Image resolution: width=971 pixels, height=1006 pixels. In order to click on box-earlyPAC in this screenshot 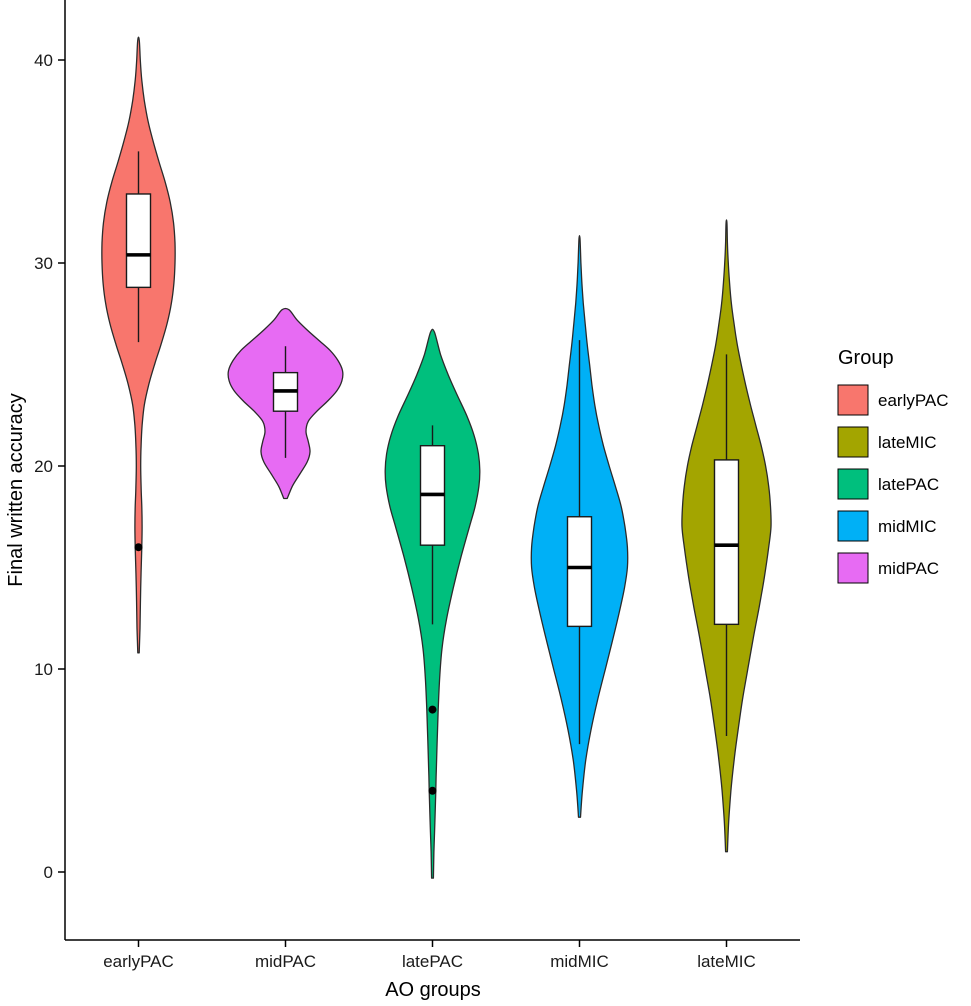, I will do `click(138, 241)`.